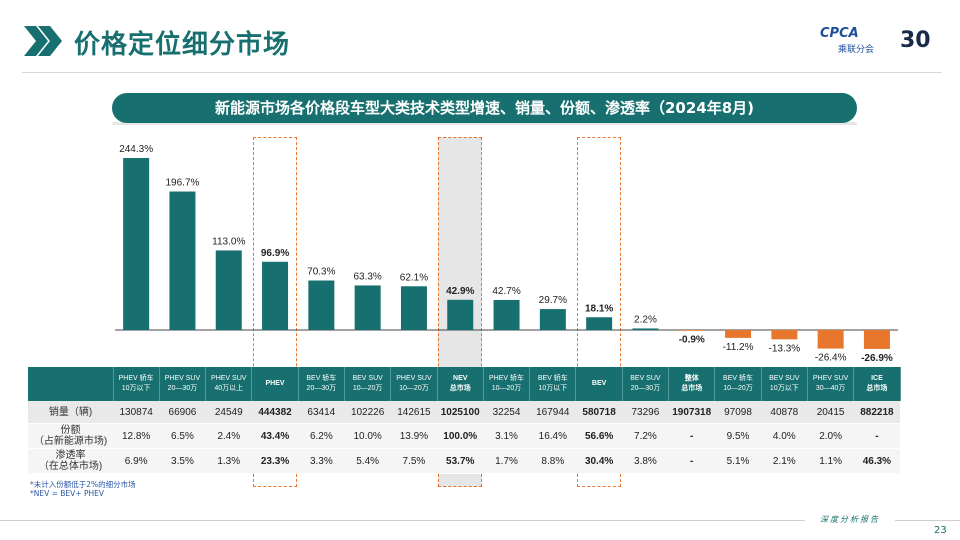 Image resolution: width=960 pixels, height=540 pixels. What do you see at coordinates (71, 384) in the screenshot?
I see `table-corner` at bounding box center [71, 384].